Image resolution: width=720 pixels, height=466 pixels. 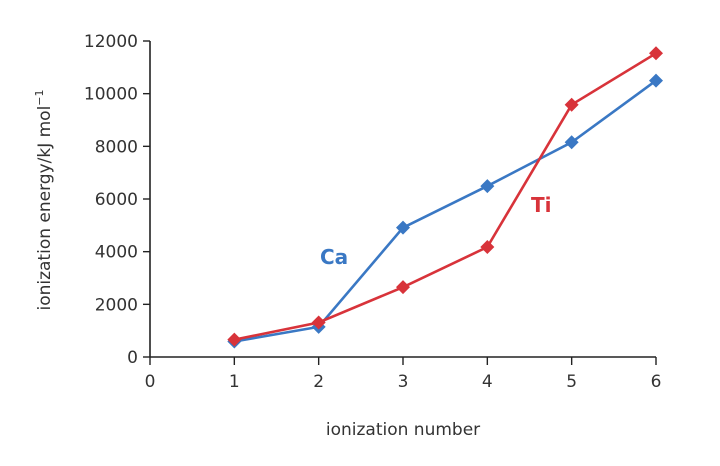 I want to click on series-label-ti: Ti, so click(x=541, y=205).